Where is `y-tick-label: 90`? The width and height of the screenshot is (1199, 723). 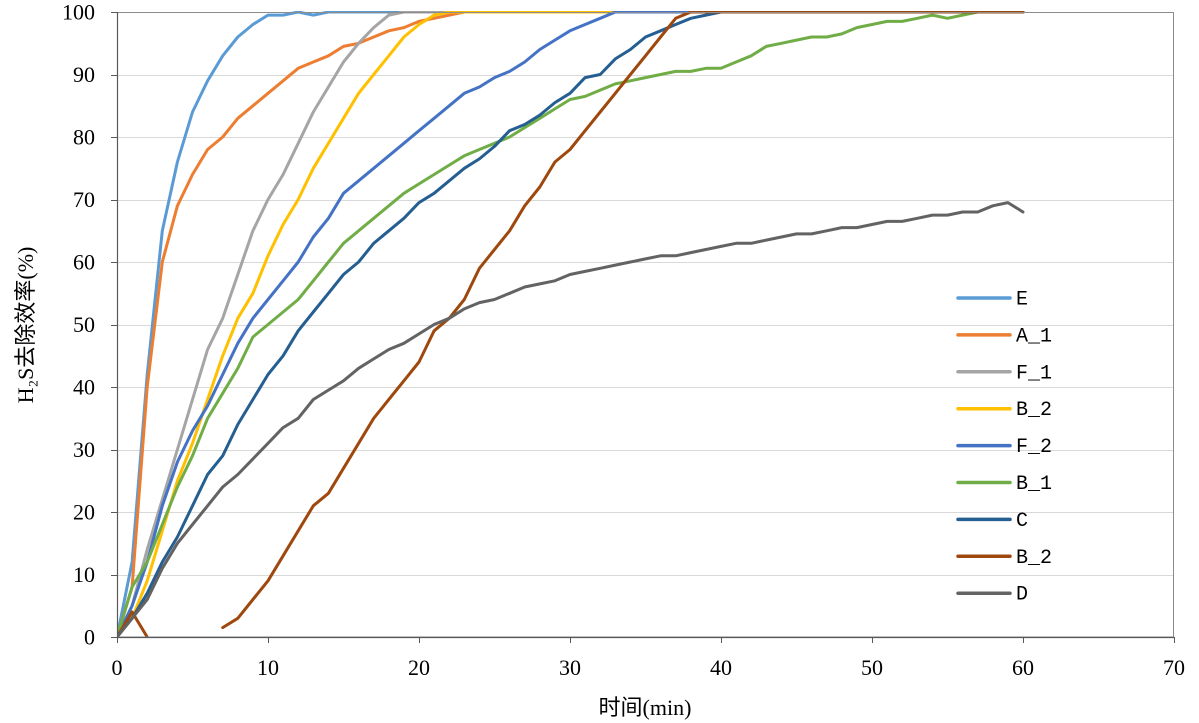 y-tick-label: 90 is located at coordinates (84, 74).